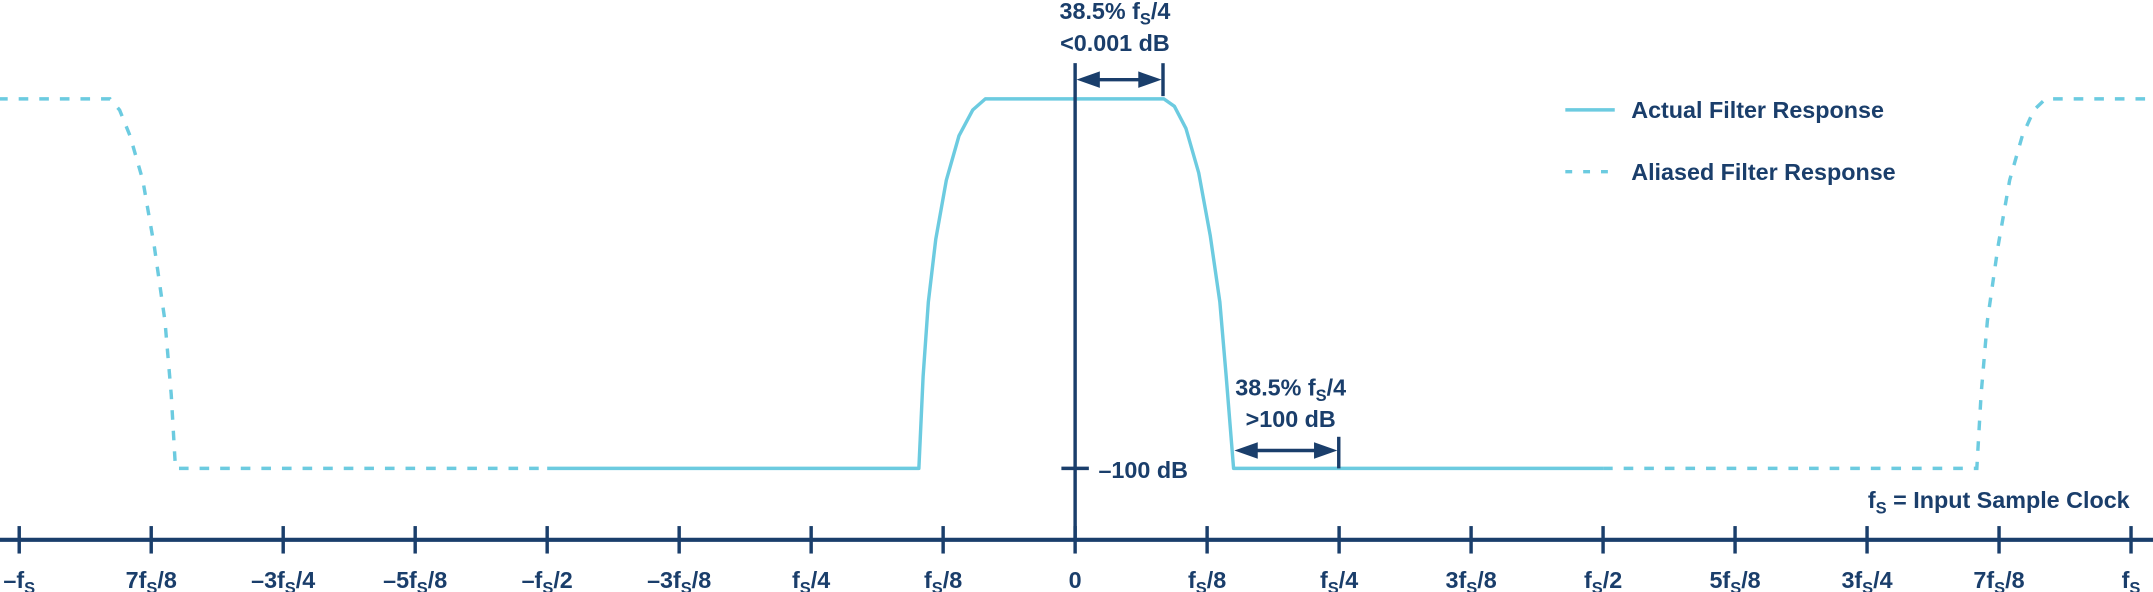 This screenshot has height=592, width=2153. Describe the element at coordinates (1142, 470) in the screenshot. I see `minus-100db-label: –100 dB` at that location.